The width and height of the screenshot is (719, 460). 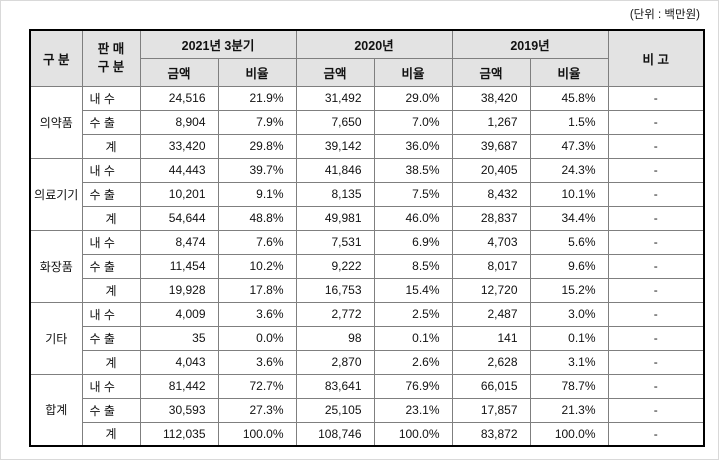 What do you see at coordinates (569, 170) in the screenshot?
I see `ratio-cell: 24.3%` at bounding box center [569, 170].